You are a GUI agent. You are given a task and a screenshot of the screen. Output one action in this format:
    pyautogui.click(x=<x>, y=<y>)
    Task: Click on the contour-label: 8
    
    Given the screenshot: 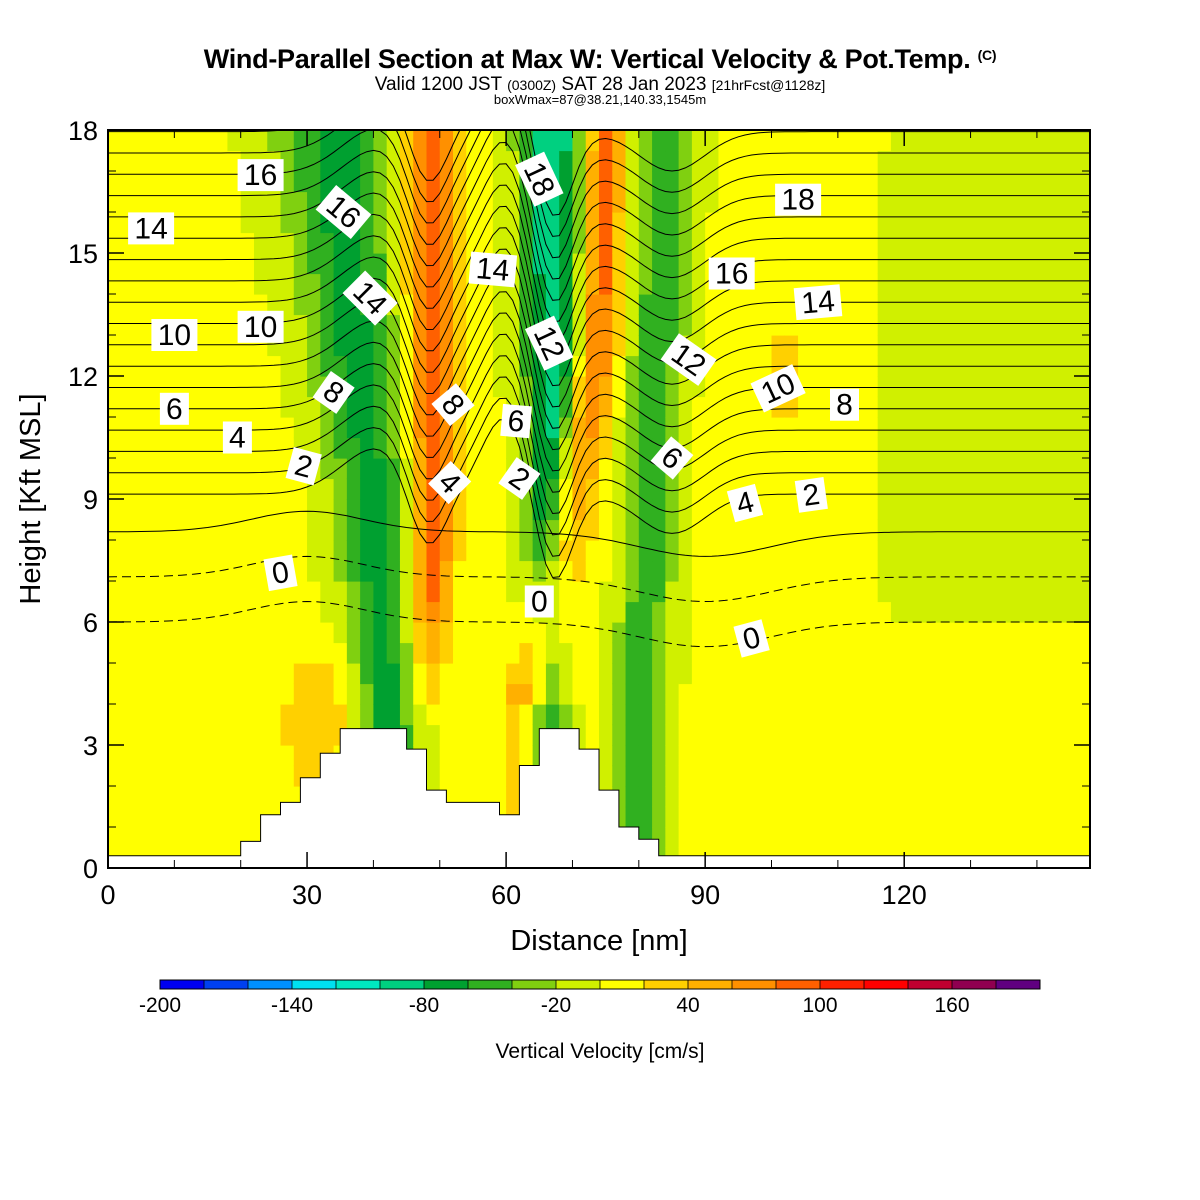 What is the action you would take?
    pyautogui.click(x=844, y=405)
    